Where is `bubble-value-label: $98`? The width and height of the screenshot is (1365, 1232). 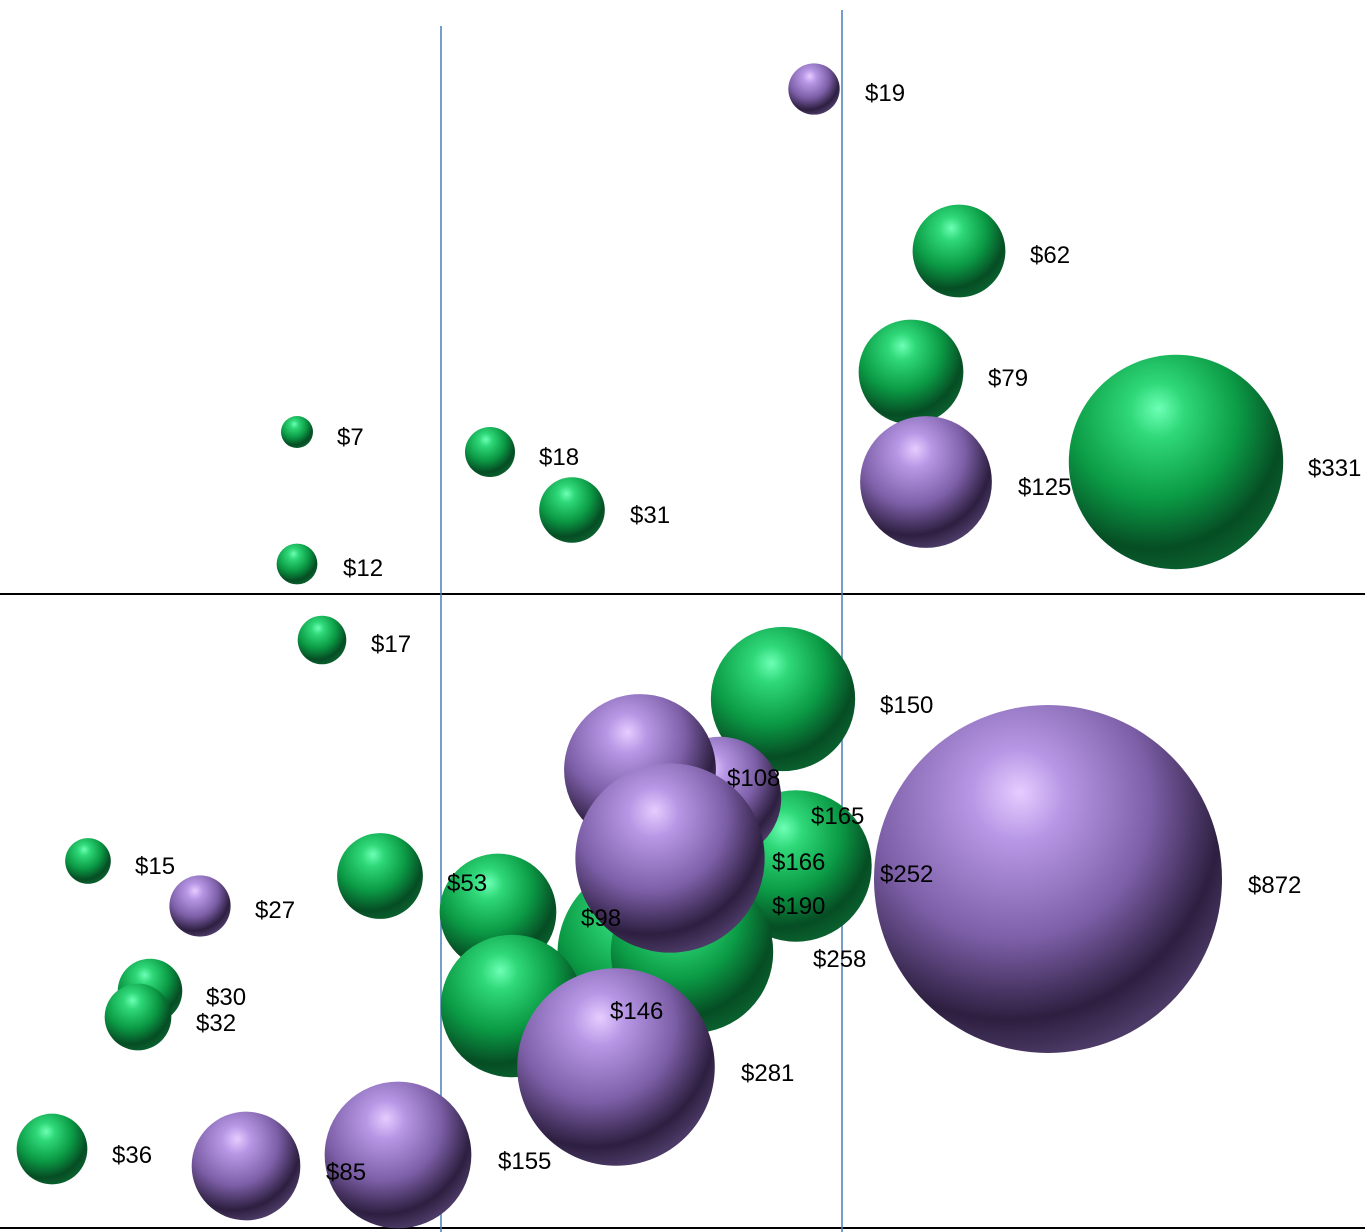 bubble-value-label: $98 is located at coordinates (601, 918).